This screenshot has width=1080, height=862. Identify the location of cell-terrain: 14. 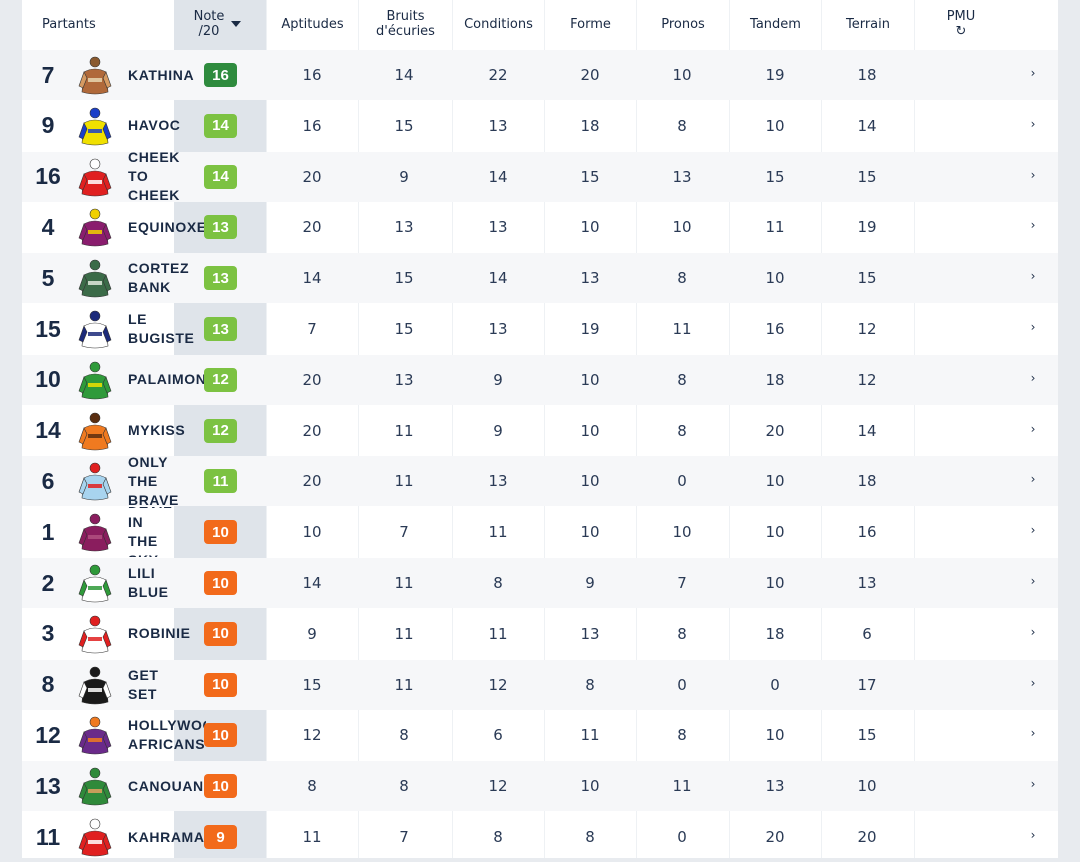
(867, 125).